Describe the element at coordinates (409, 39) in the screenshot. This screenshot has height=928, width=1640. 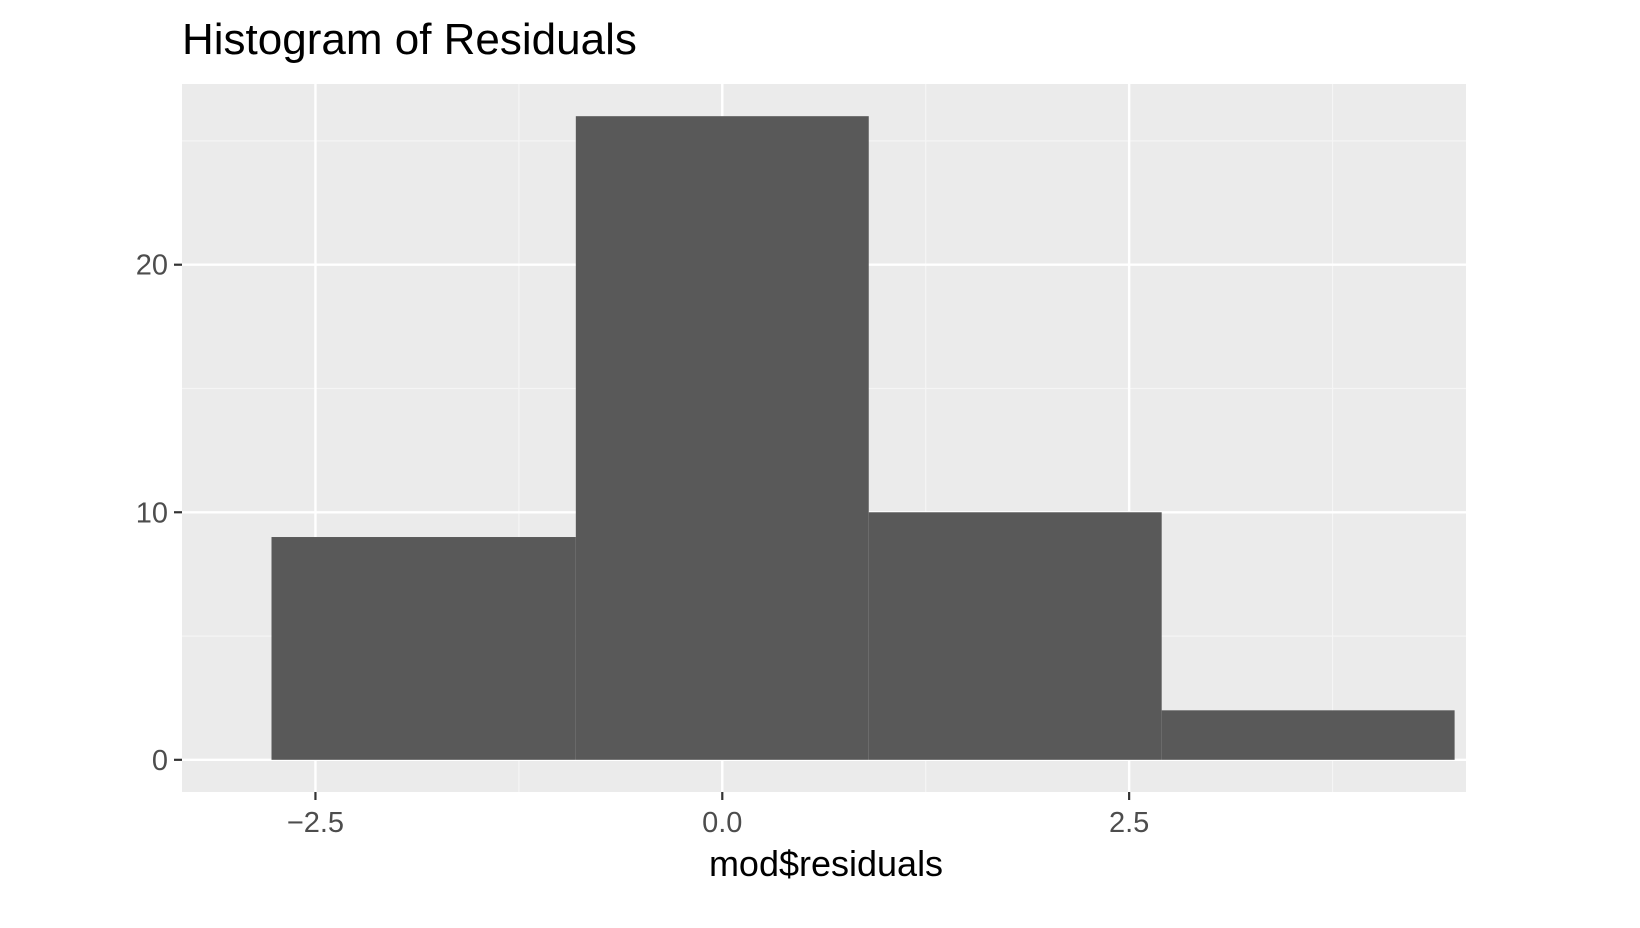
I see `chart-title: Histogram of Residuals` at that location.